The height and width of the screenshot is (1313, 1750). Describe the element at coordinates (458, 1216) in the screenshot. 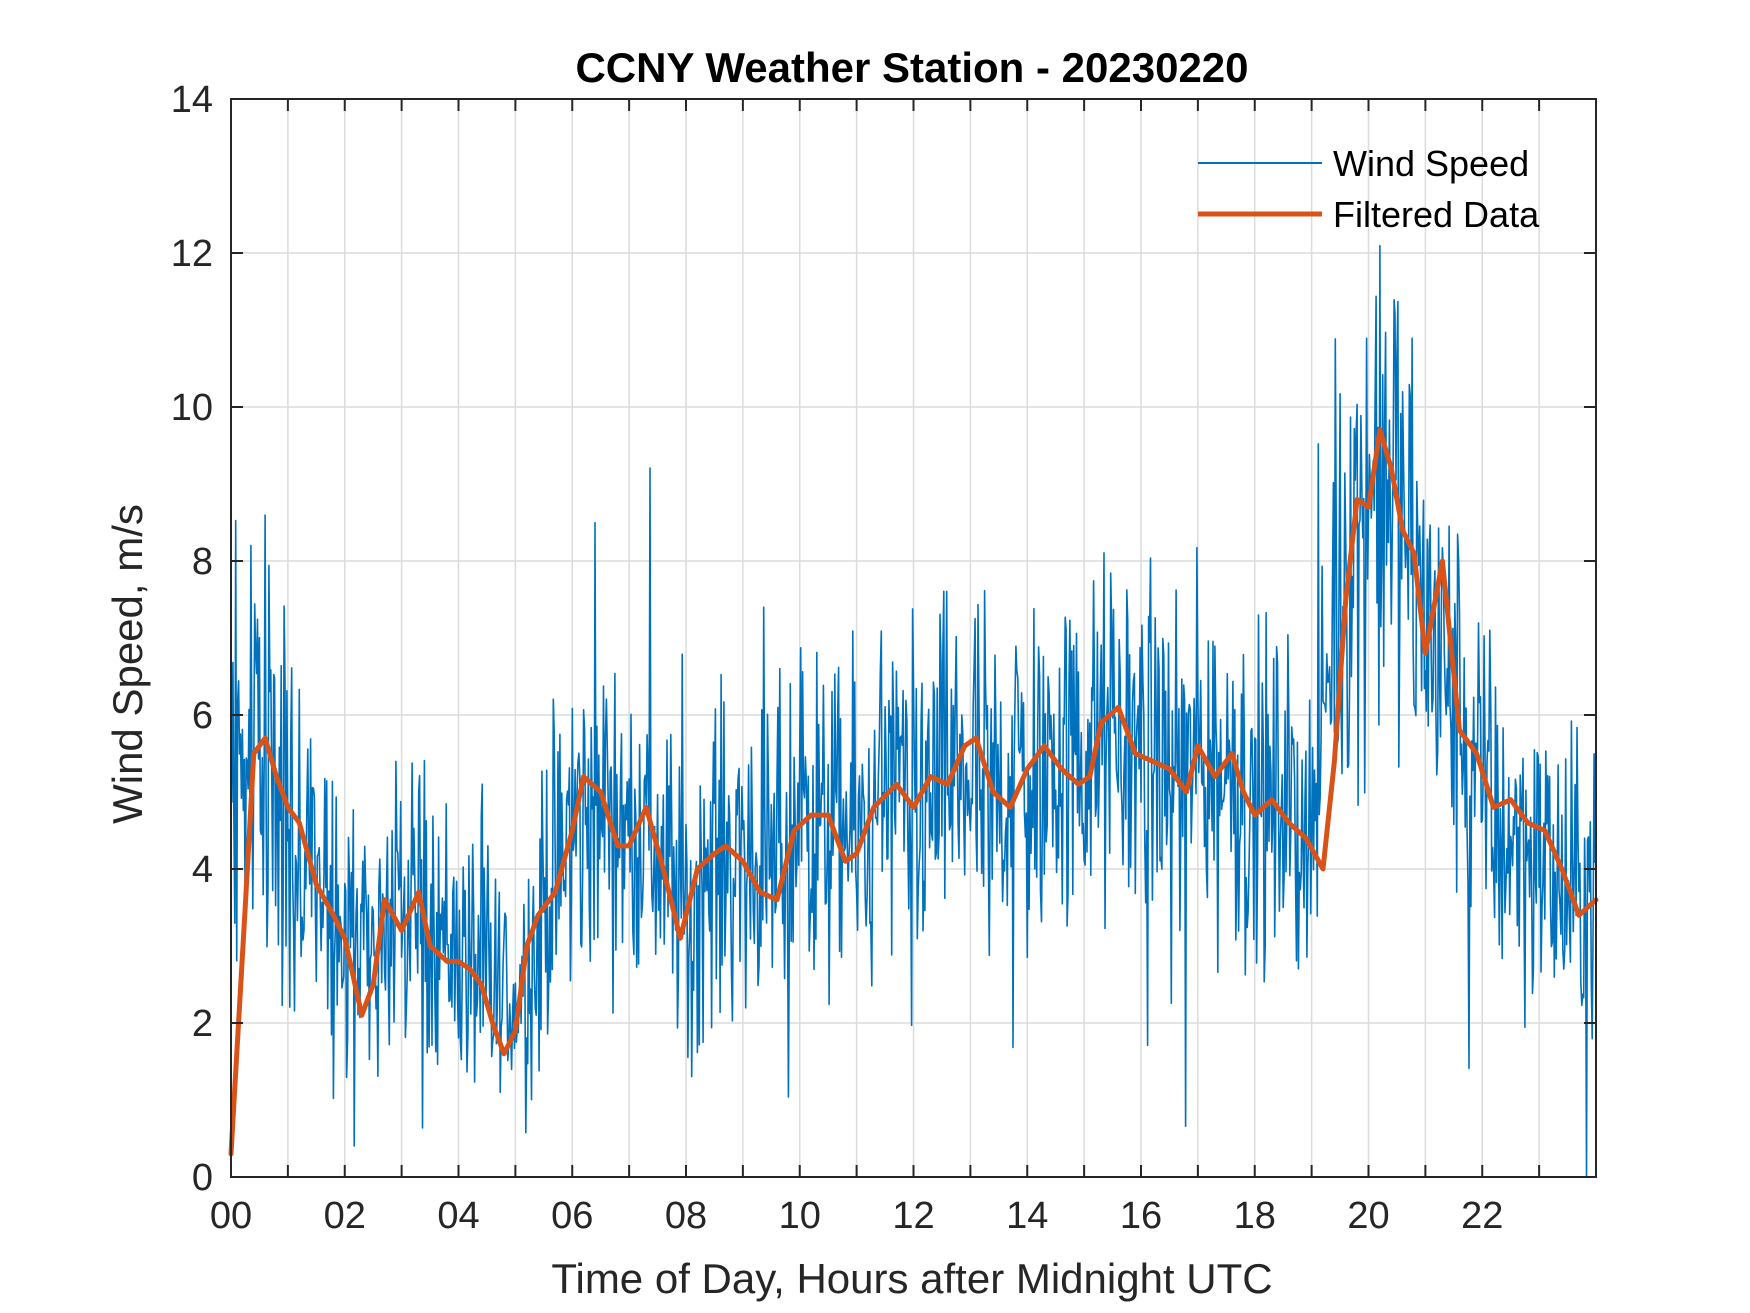

I see `x-tick-label: 04` at that location.